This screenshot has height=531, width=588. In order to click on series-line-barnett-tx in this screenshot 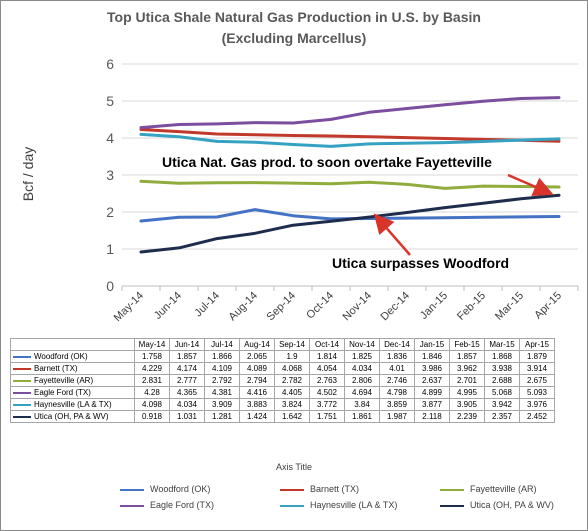, I will do `click(350, 135)`.